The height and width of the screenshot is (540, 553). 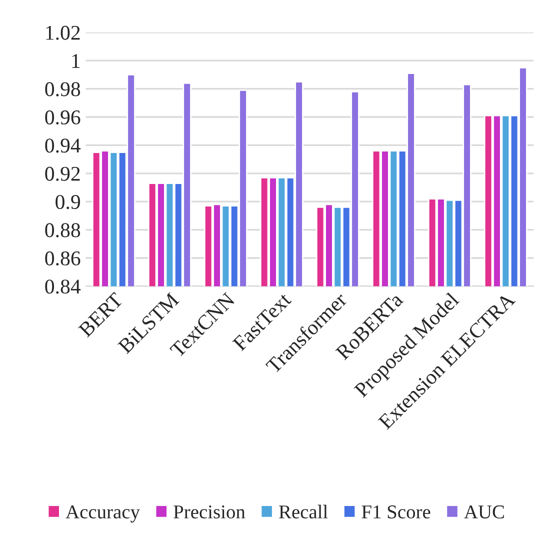 What do you see at coordinates (103, 513) in the screenshot?
I see `legend-label: Accuracy` at bounding box center [103, 513].